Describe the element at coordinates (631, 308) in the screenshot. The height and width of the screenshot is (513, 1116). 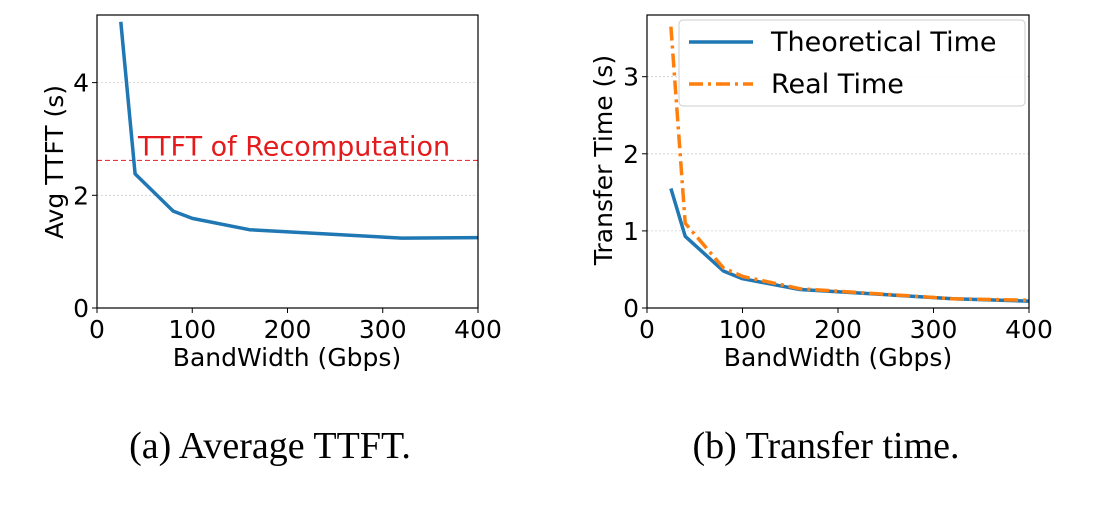
I see `b-ytick-label: 0` at that location.